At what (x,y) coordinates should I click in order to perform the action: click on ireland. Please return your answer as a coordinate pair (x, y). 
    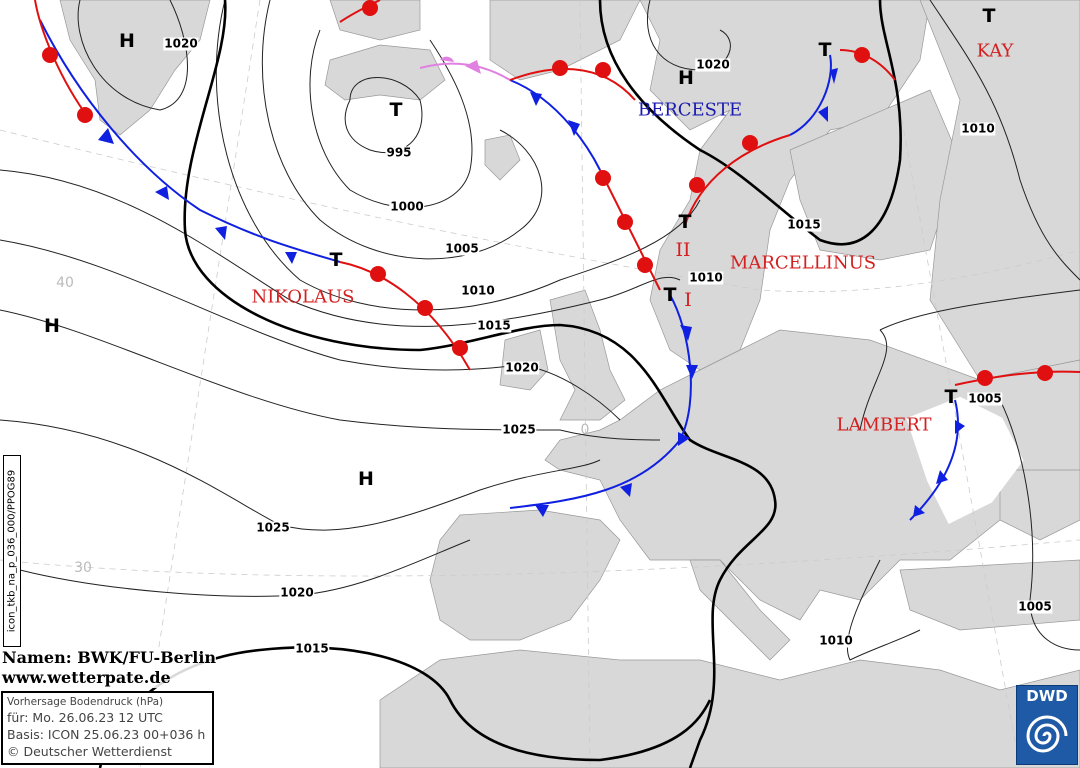
    Looking at the image, I should click on (524, 360).